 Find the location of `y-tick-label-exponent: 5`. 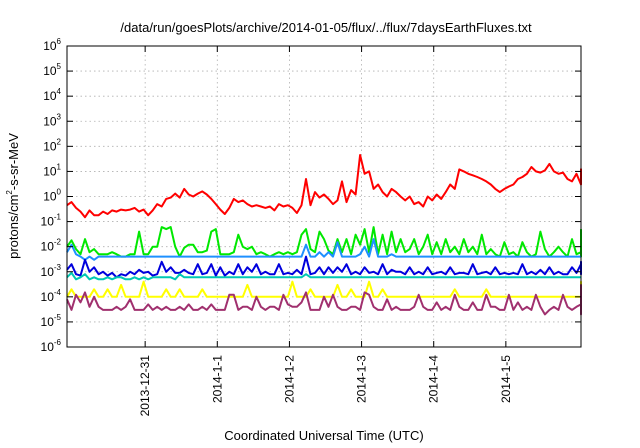

y-tick-label-exponent: 5 is located at coordinates (59, 66).